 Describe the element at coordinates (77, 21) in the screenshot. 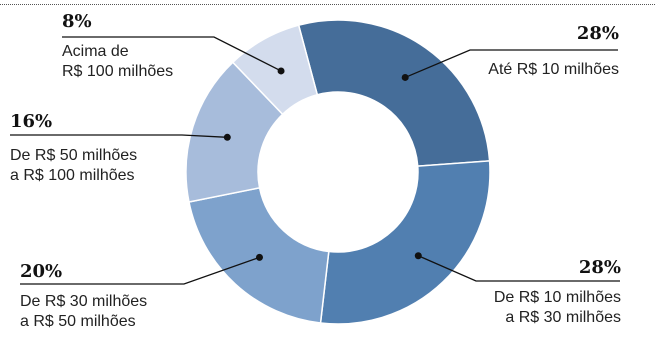

I see `slice-5-percent-label: 8%` at that location.